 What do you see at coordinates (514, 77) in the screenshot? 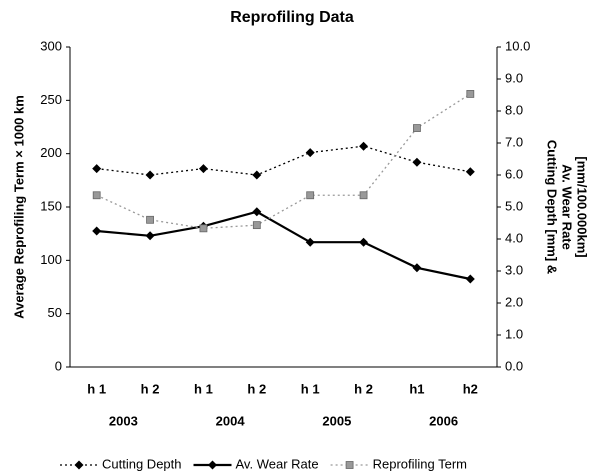
I see `y2-tick-label: 9.0` at bounding box center [514, 77].